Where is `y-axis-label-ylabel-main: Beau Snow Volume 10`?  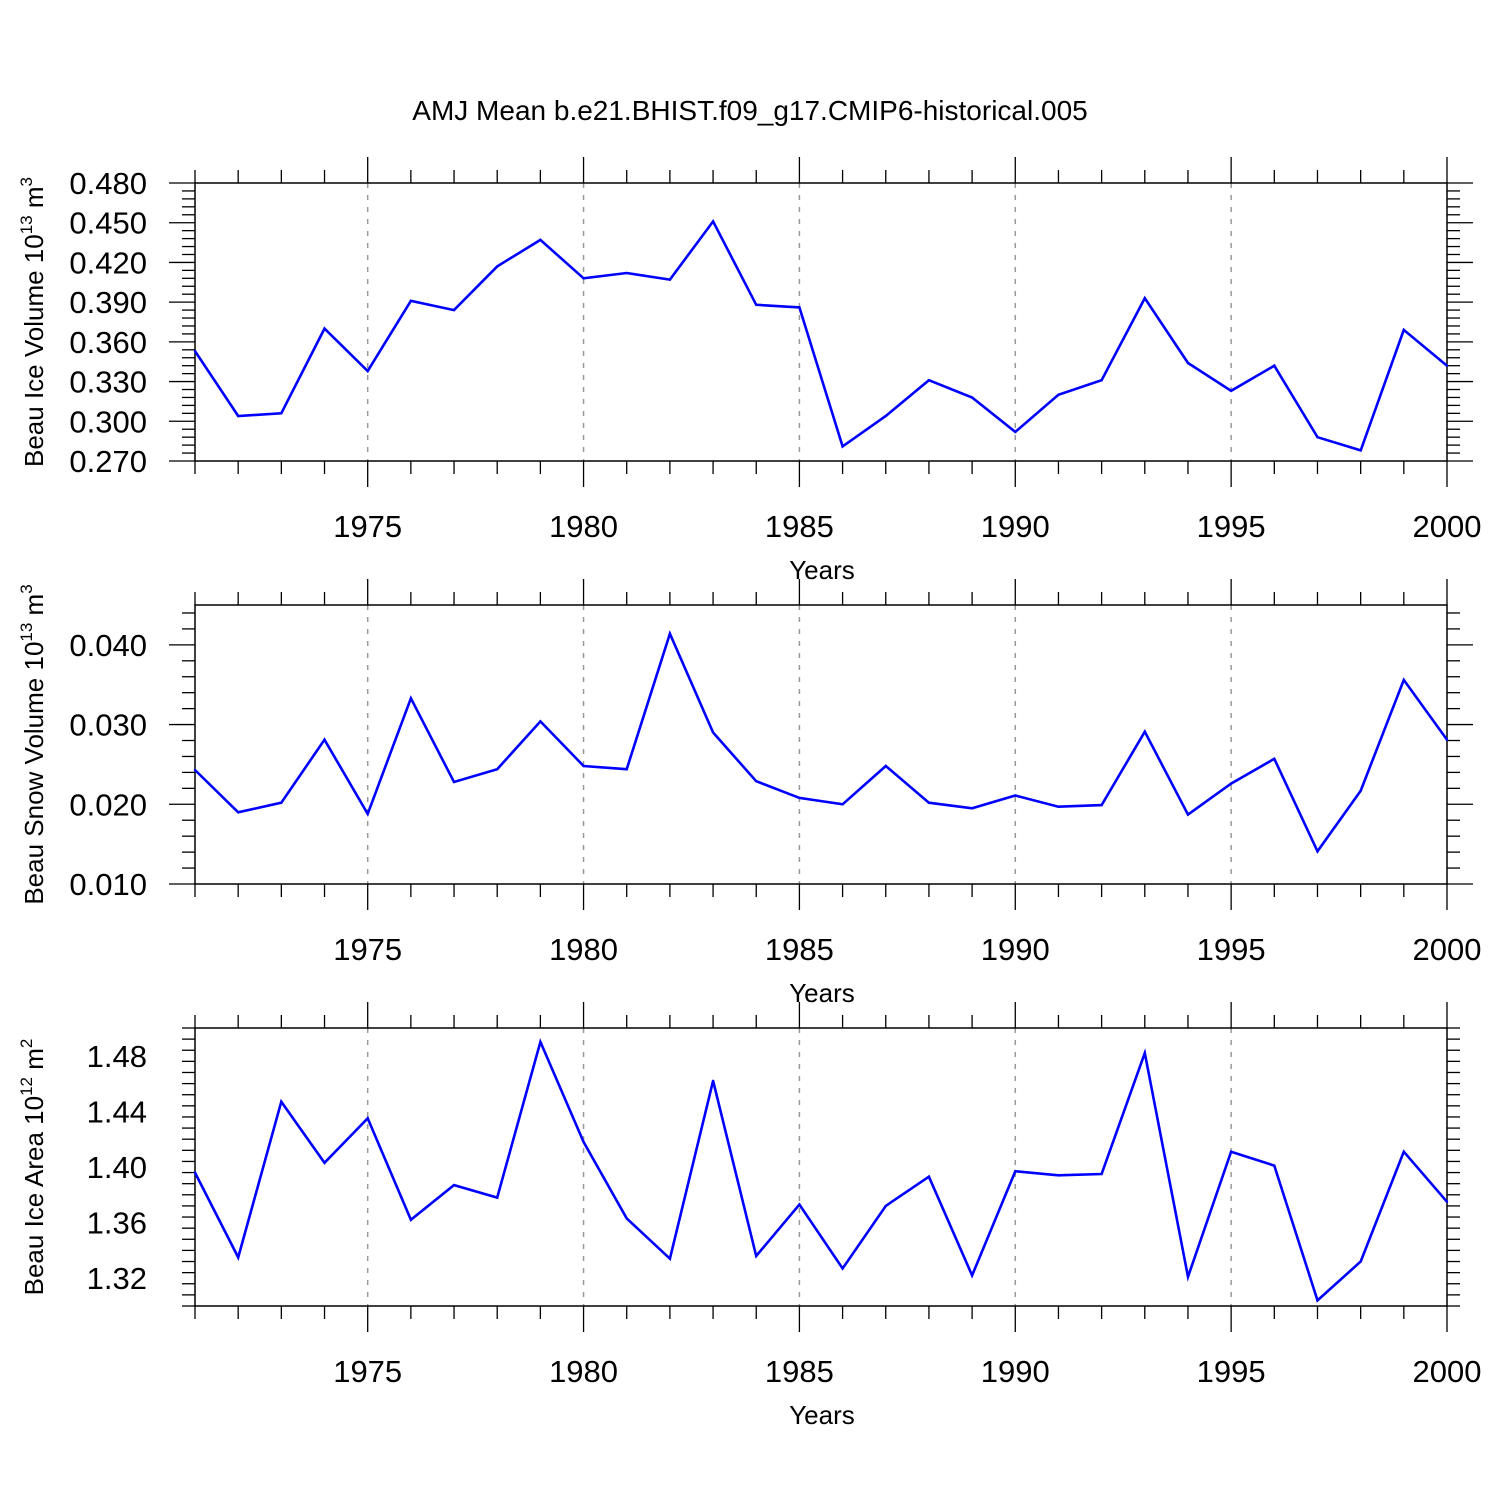 y-axis-label-ylabel-main: Beau Snow Volume 10 is located at coordinates (34, 773).